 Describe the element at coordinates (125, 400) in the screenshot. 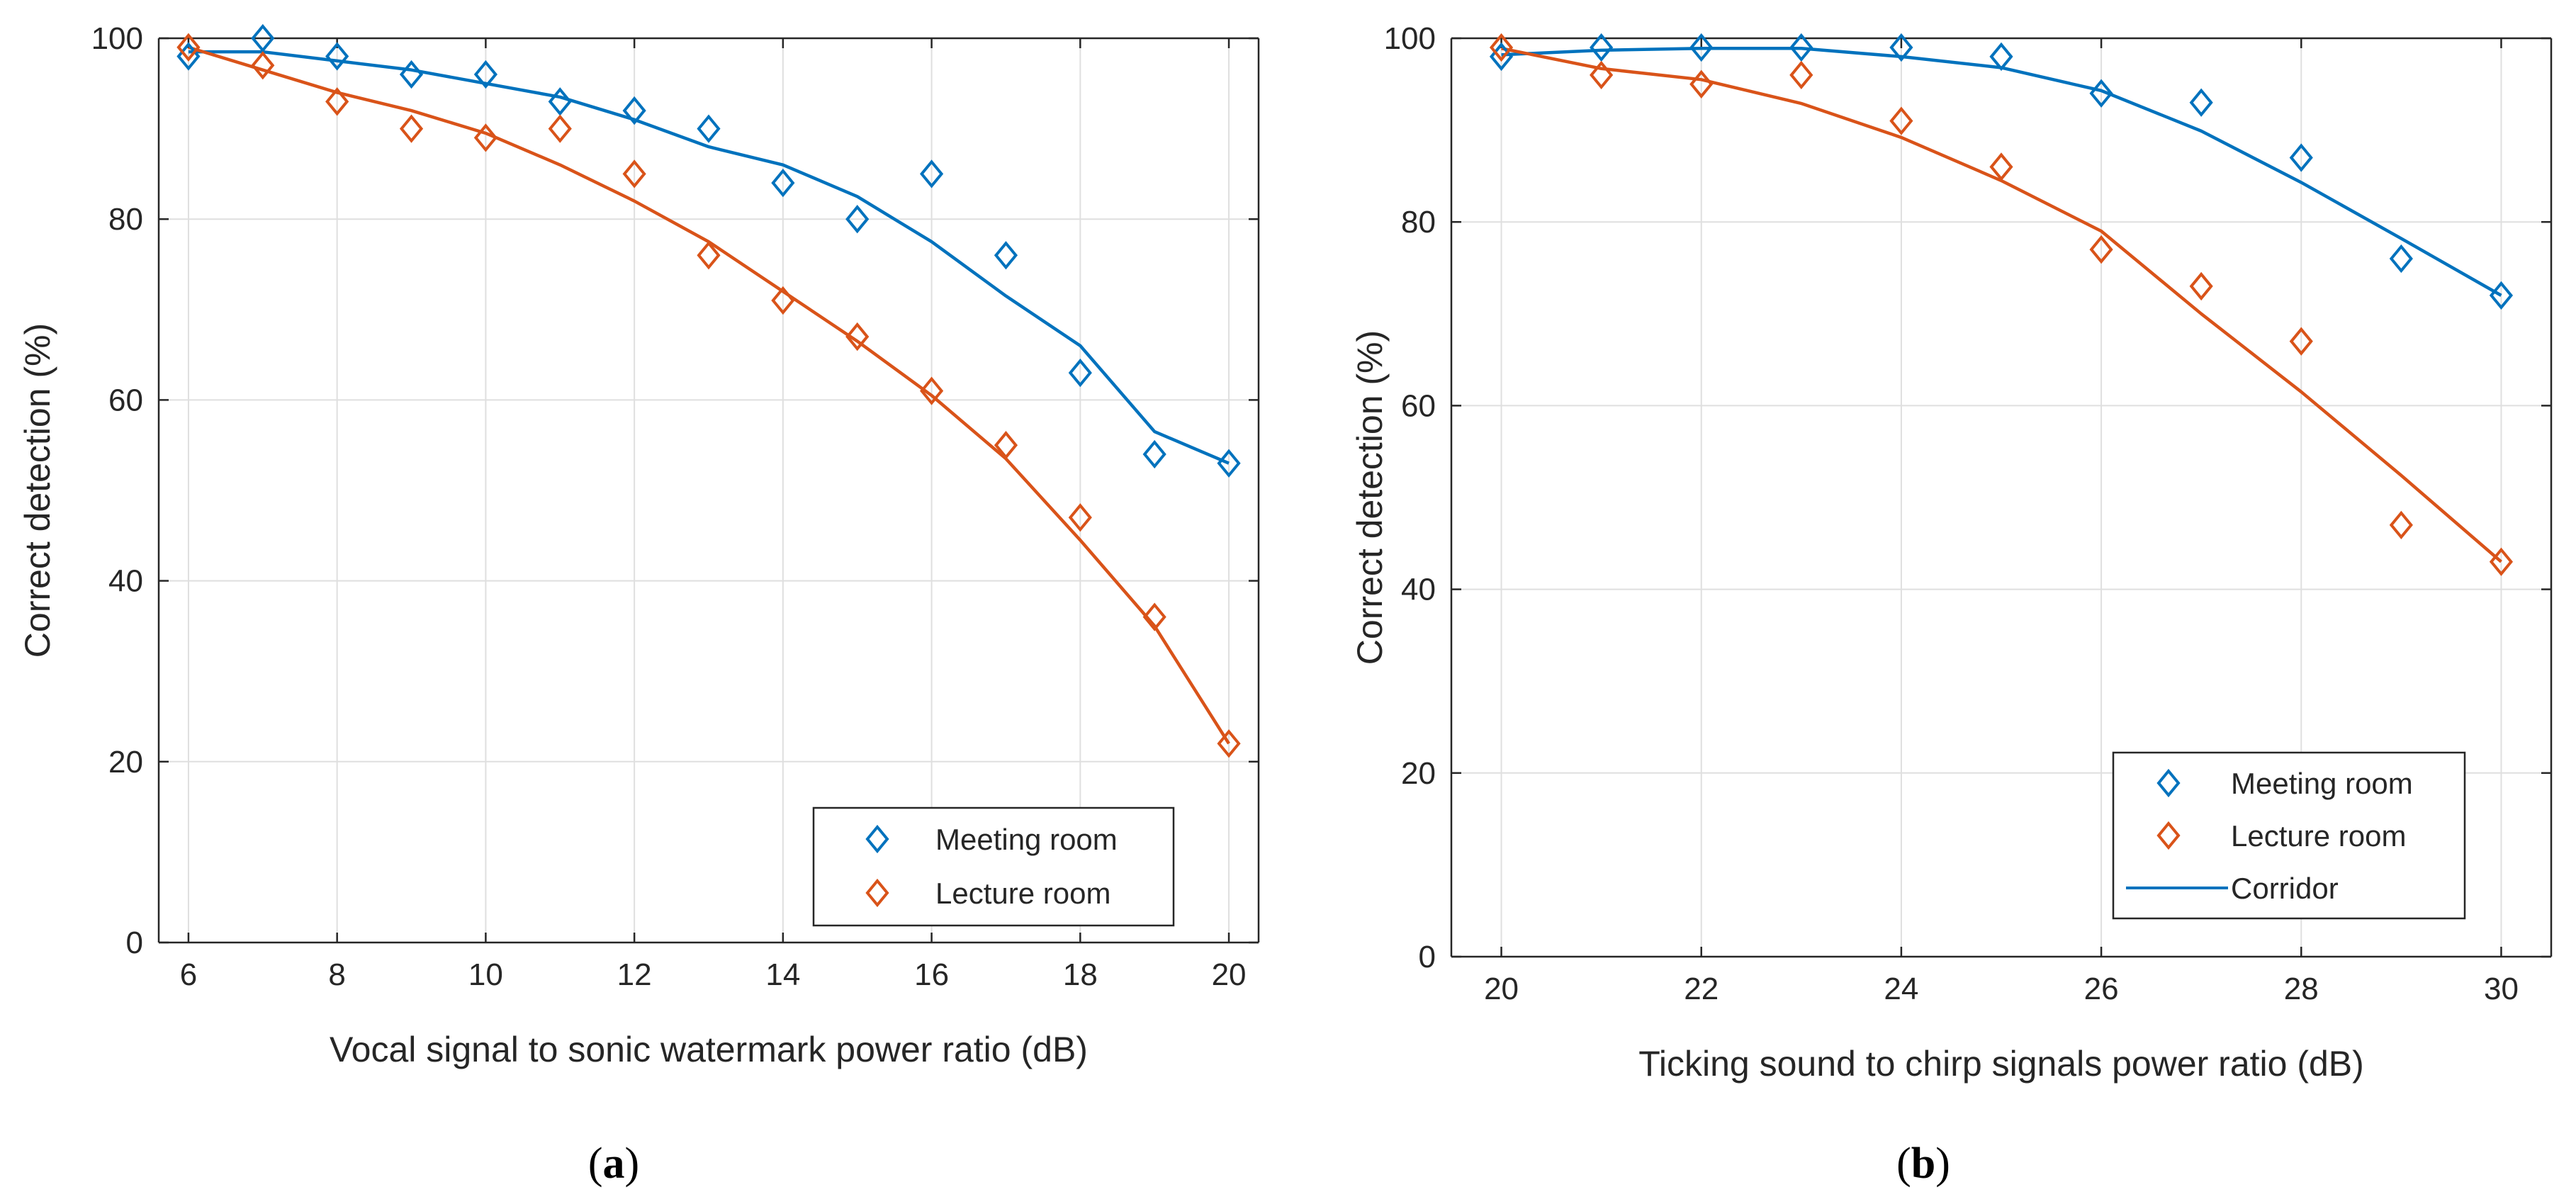

I see `panel-a-y-tick-label-60: 60` at that location.